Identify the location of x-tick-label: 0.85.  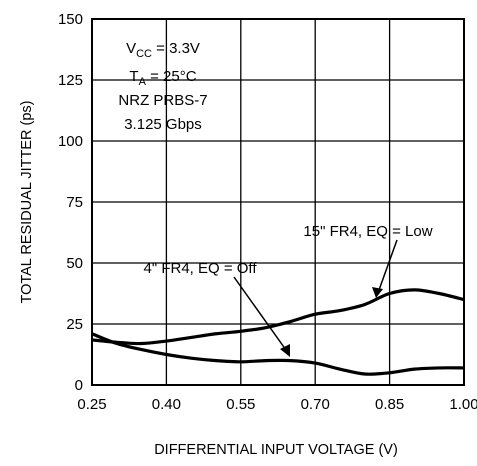
(389, 404).